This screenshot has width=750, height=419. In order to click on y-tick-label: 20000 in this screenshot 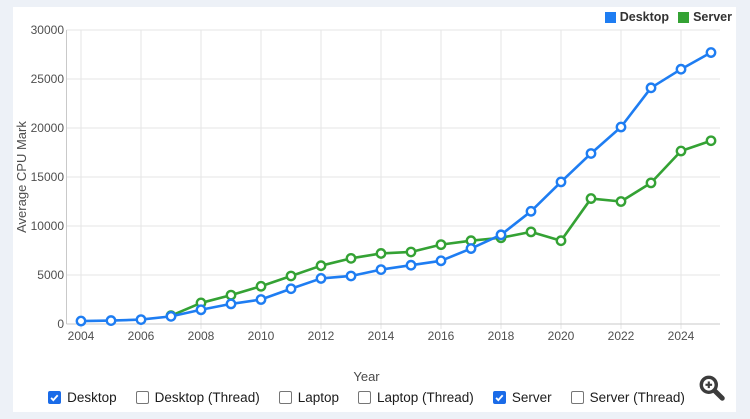, I will do `click(48, 128)`.